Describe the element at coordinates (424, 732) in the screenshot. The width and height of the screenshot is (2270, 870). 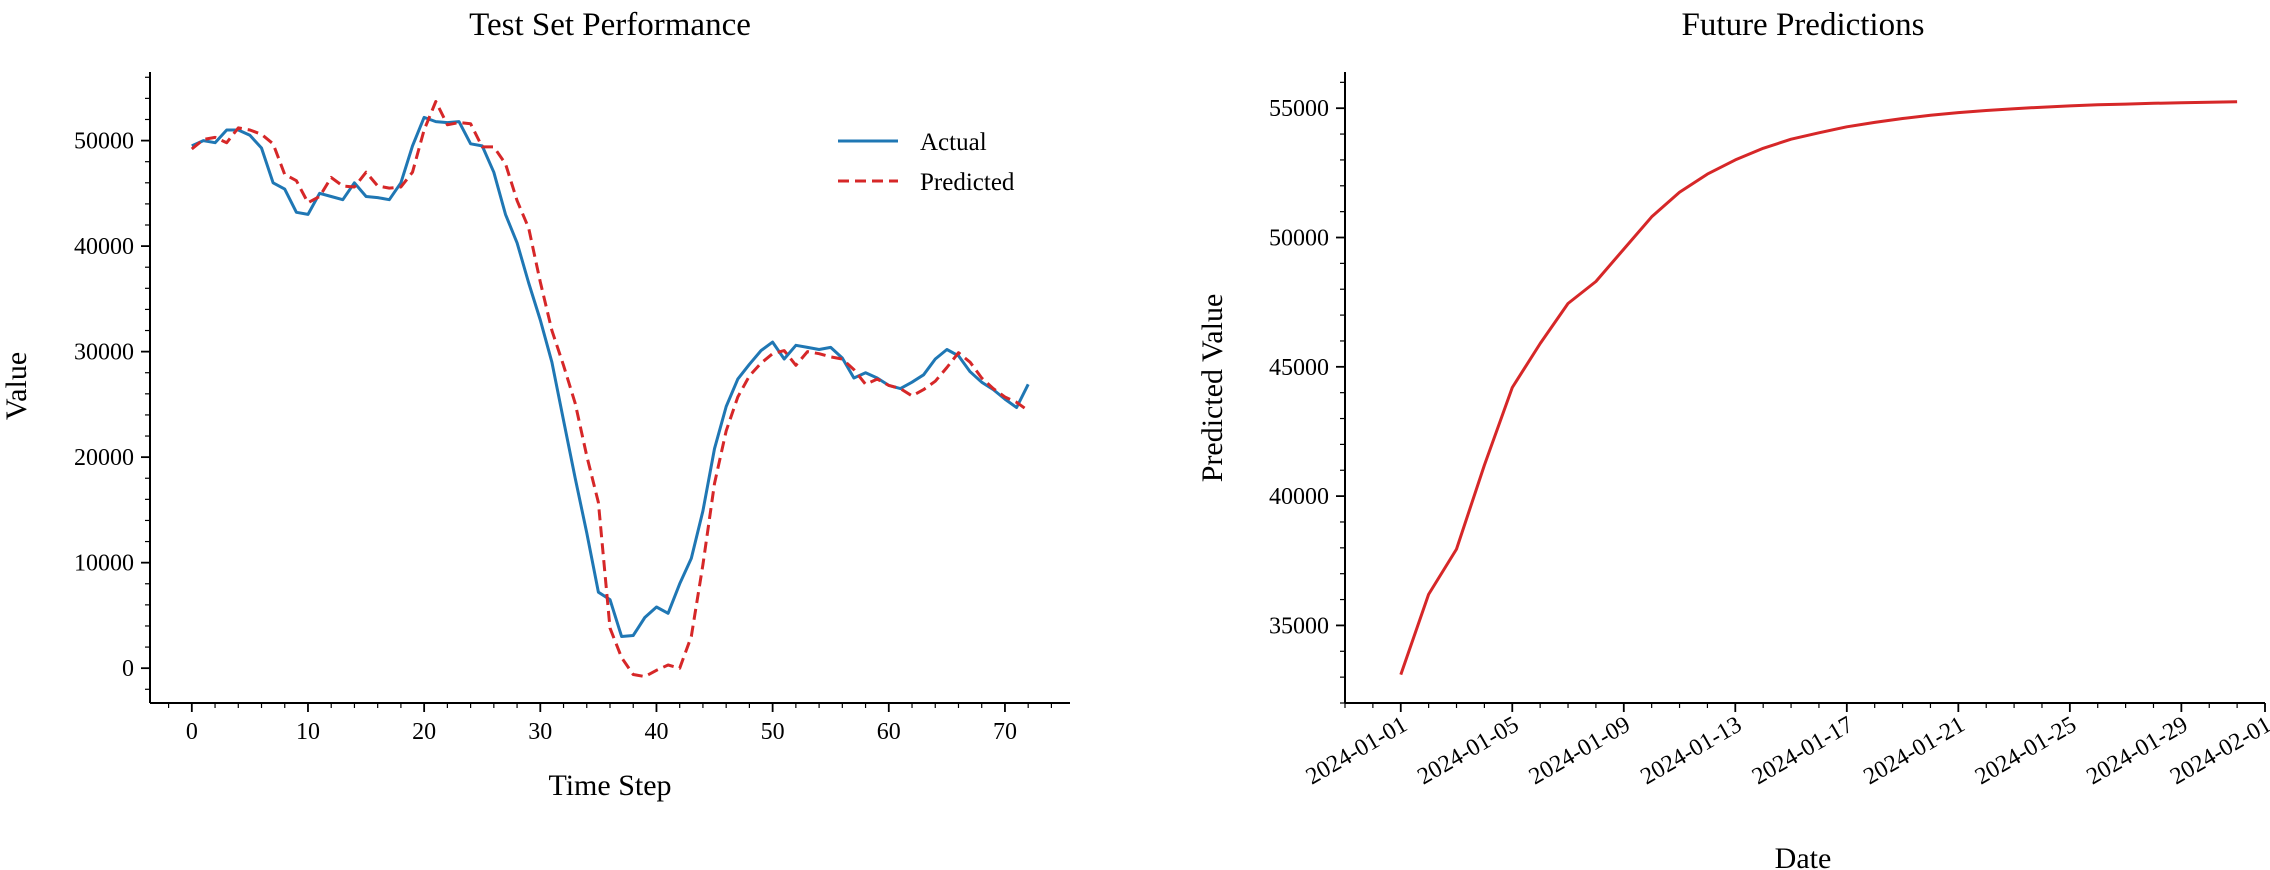
I see `x-tick-label: 20` at that location.